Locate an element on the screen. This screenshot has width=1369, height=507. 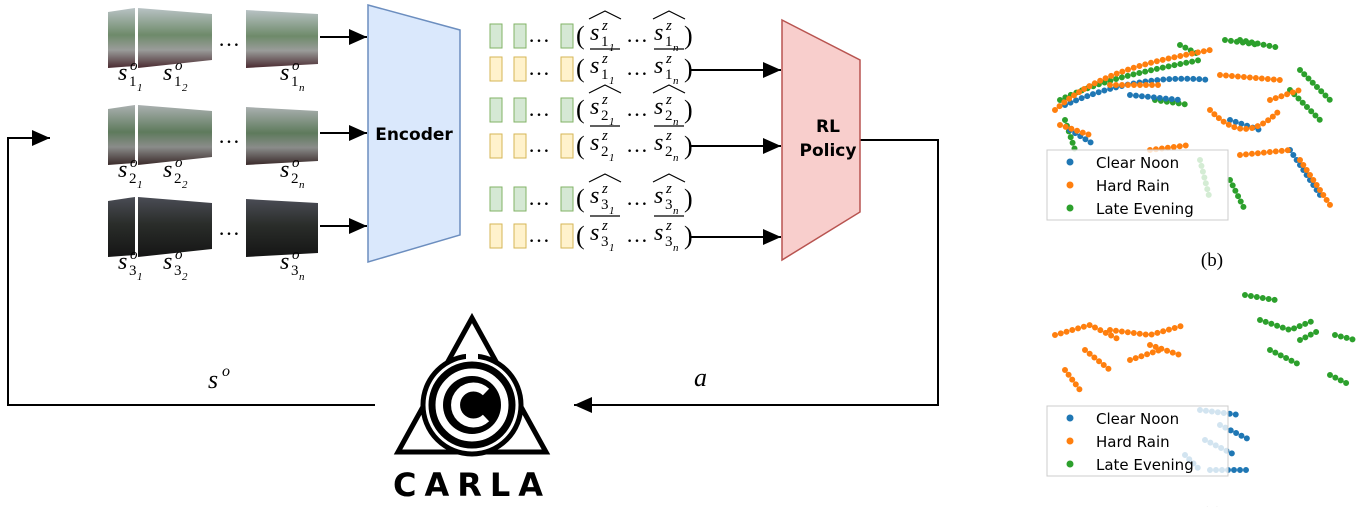
scatter-c is located at coordinates (1202, 384).